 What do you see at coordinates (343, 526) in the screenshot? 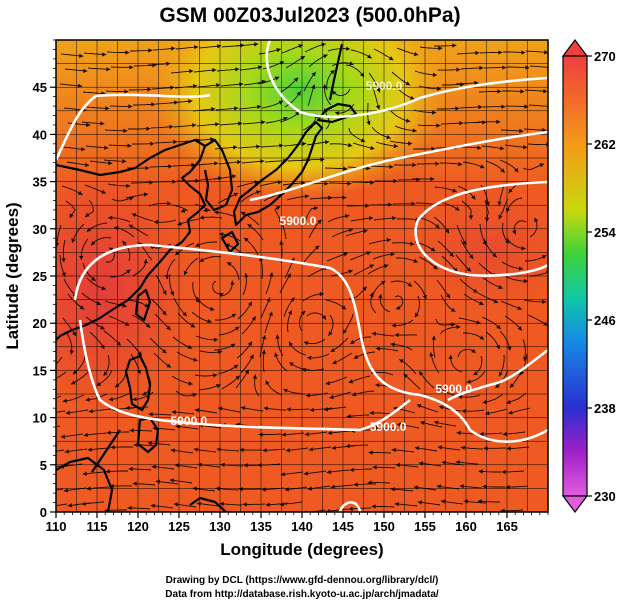
I see `x-tick-label: 145` at bounding box center [343, 526].